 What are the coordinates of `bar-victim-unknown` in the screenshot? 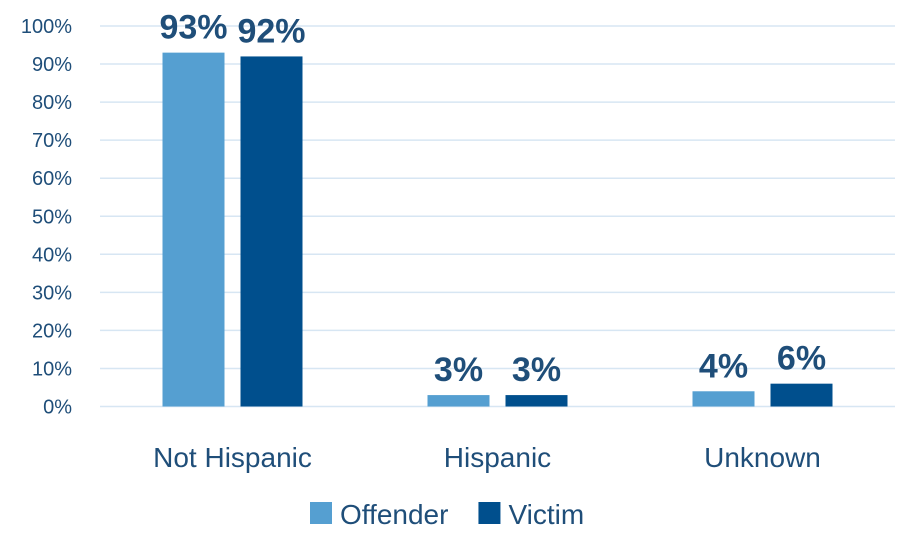 It's located at (801, 395).